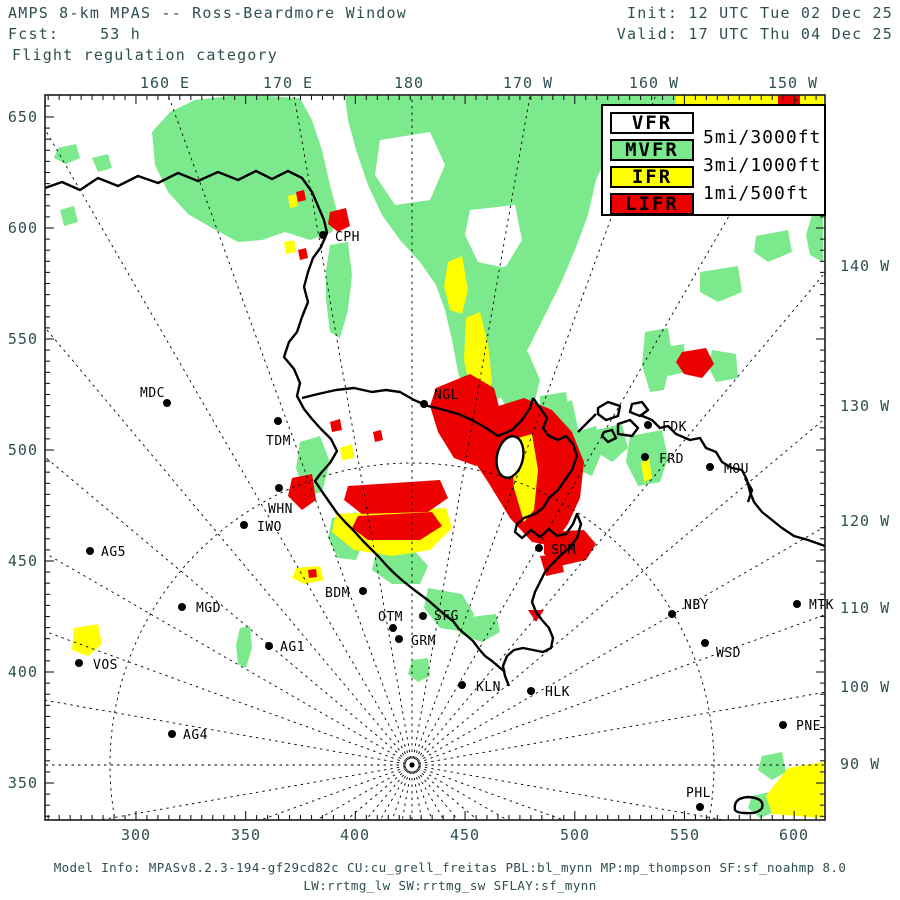 This screenshot has width=900, height=900. What do you see at coordinates (446, 395) in the screenshot?
I see `station-label-NGL: NGL` at bounding box center [446, 395].